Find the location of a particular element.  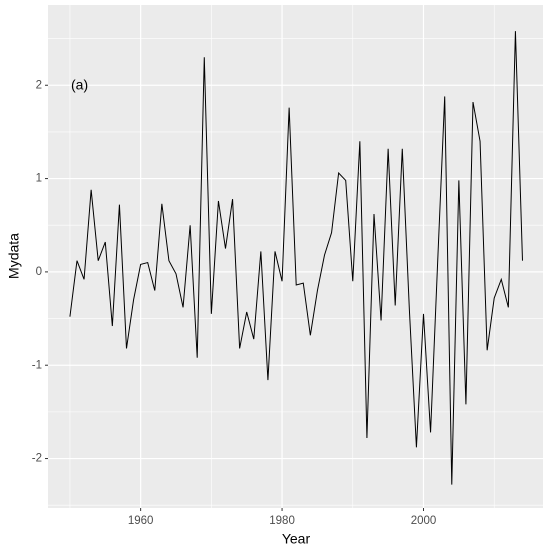

annotation: (a) is located at coordinates (79, 85).